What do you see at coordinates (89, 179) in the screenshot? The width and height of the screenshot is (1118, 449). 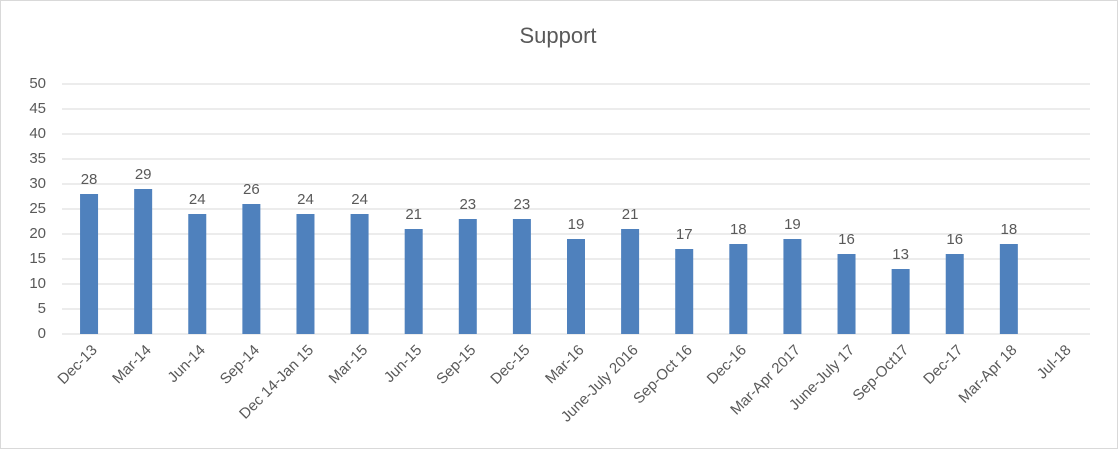 I see `data-label: 28` at bounding box center [89, 179].